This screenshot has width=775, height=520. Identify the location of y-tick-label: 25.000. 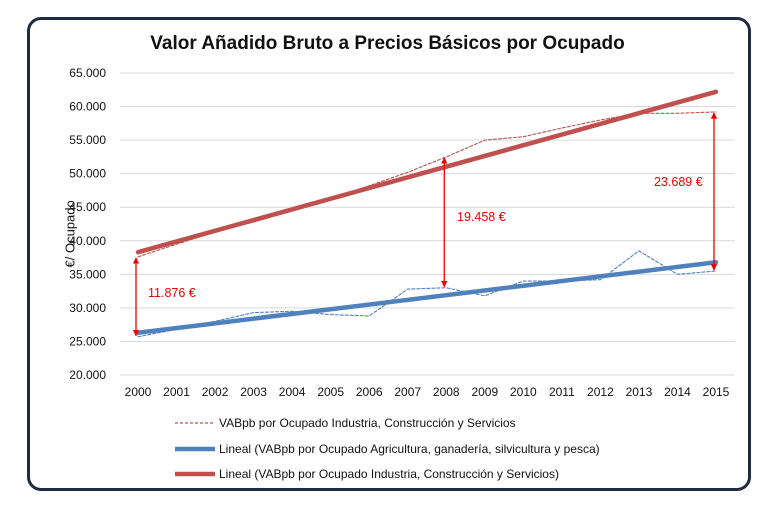
(87, 341).